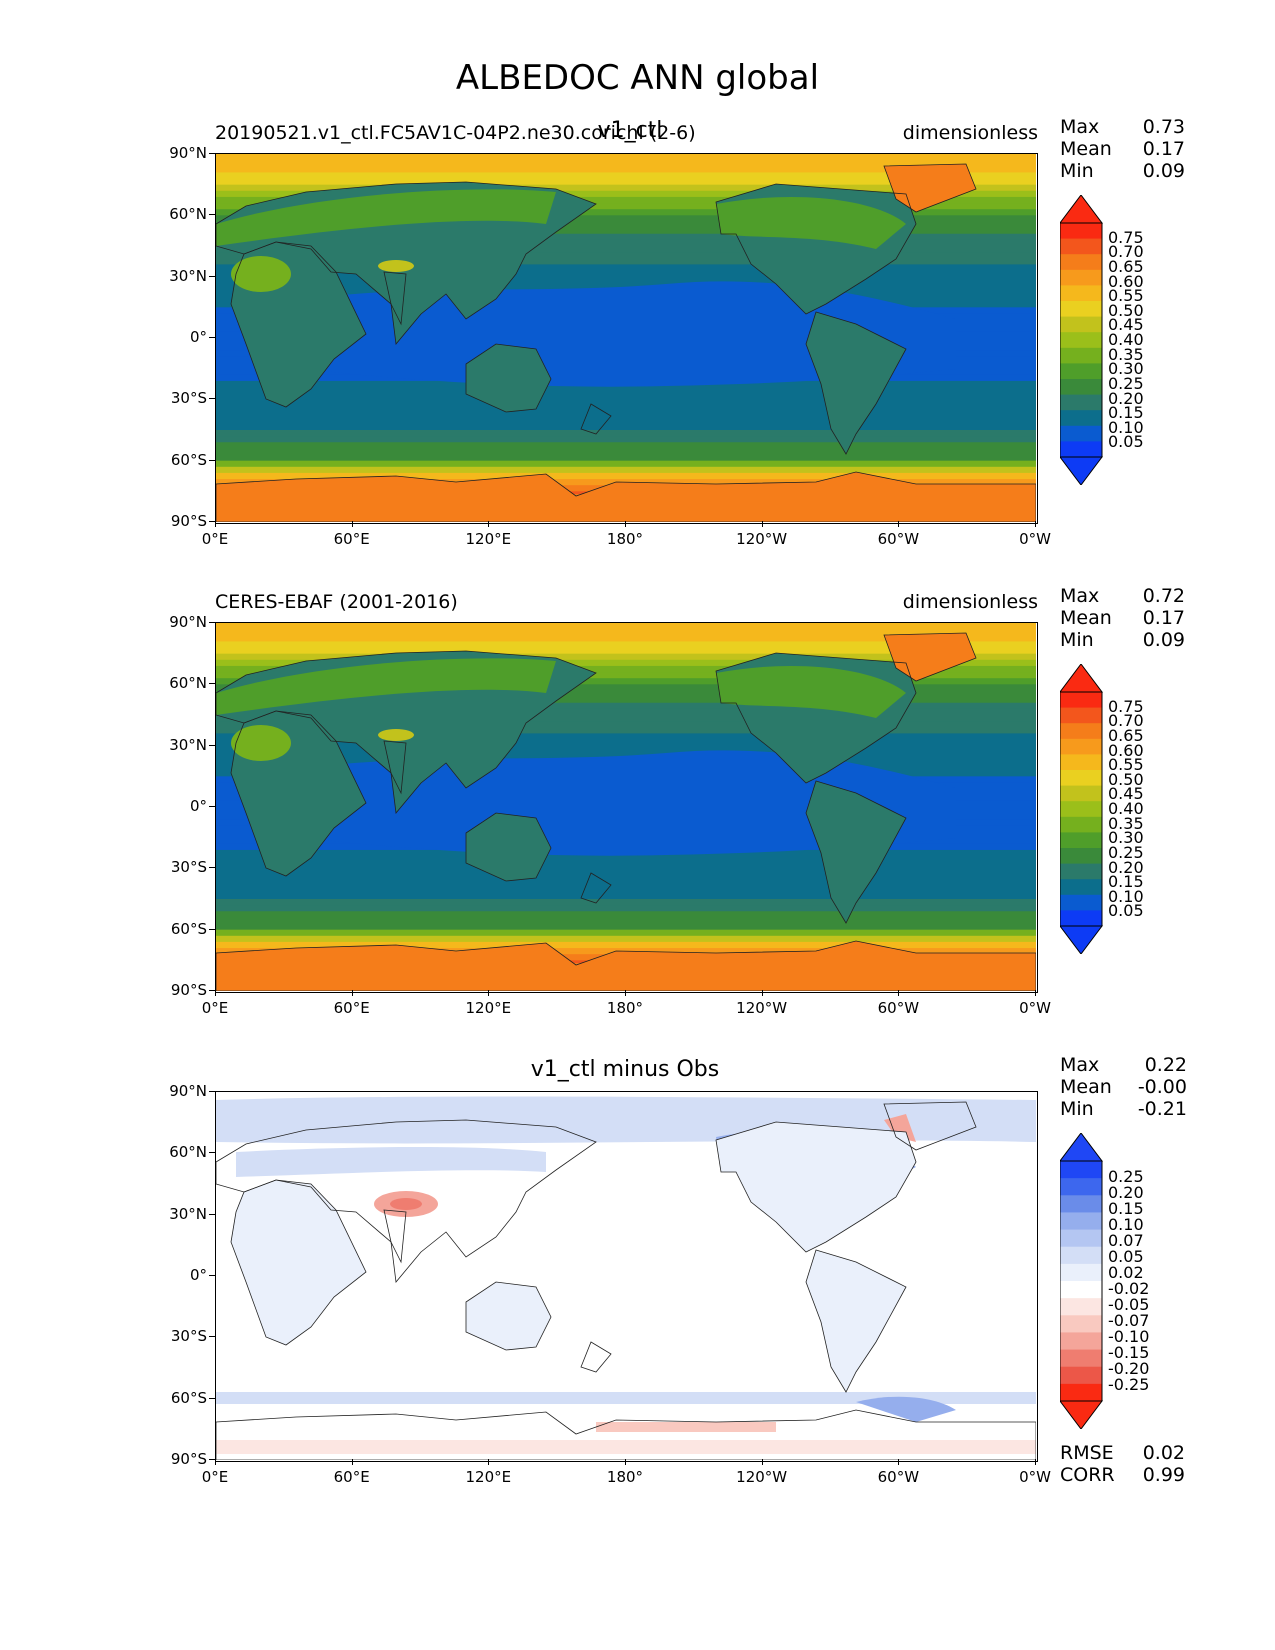 The image size is (1275, 1650). Describe the element at coordinates (1126, 867) in the screenshot. I see `colorbar-label: 0.20` at that location.